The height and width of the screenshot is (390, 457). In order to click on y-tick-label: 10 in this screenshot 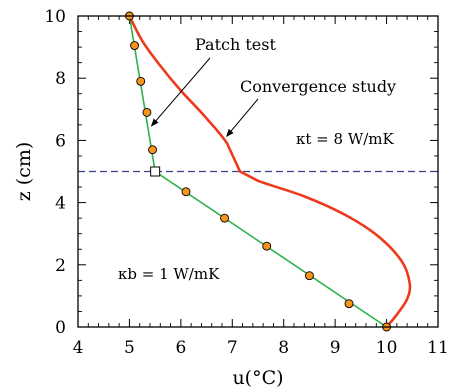, I will do `click(55, 17)`.